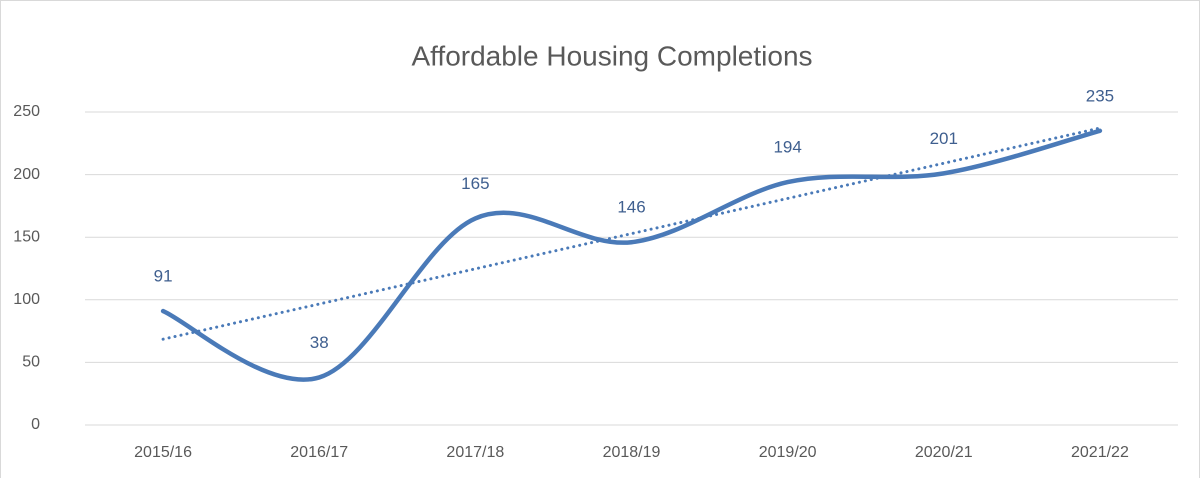 This screenshot has height=478, width=1200. What do you see at coordinates (475, 452) in the screenshot?
I see `x-tick-label: 2017/18` at bounding box center [475, 452].